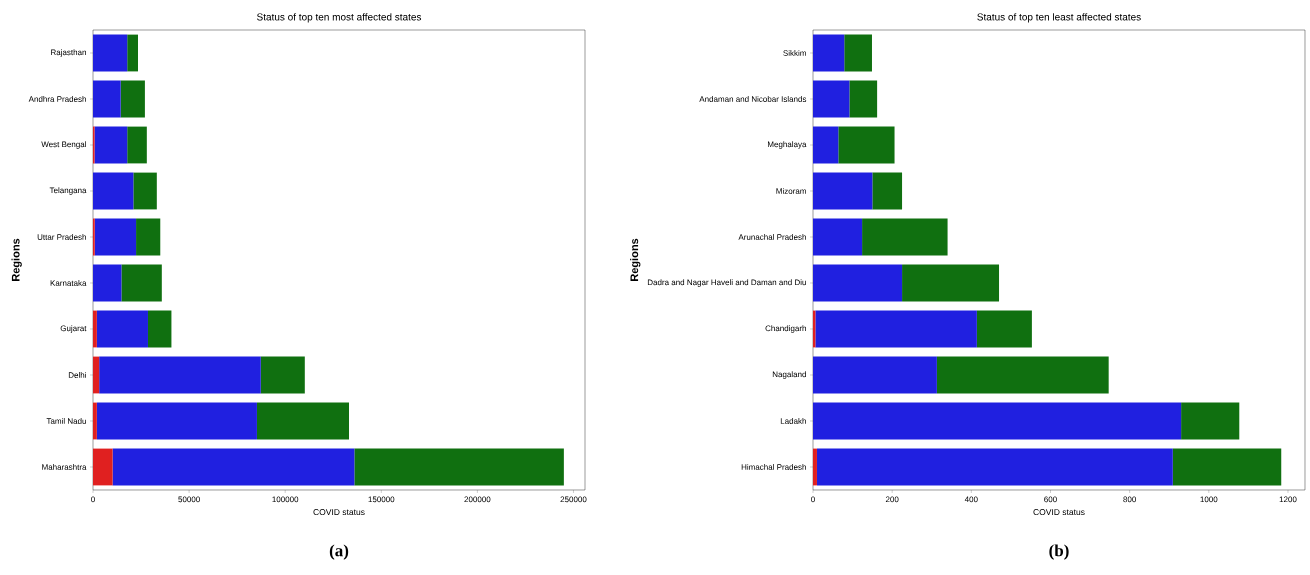  What do you see at coordinates (1209, 499) in the screenshot?
I see `x-tick-label: 1000` at bounding box center [1209, 499].